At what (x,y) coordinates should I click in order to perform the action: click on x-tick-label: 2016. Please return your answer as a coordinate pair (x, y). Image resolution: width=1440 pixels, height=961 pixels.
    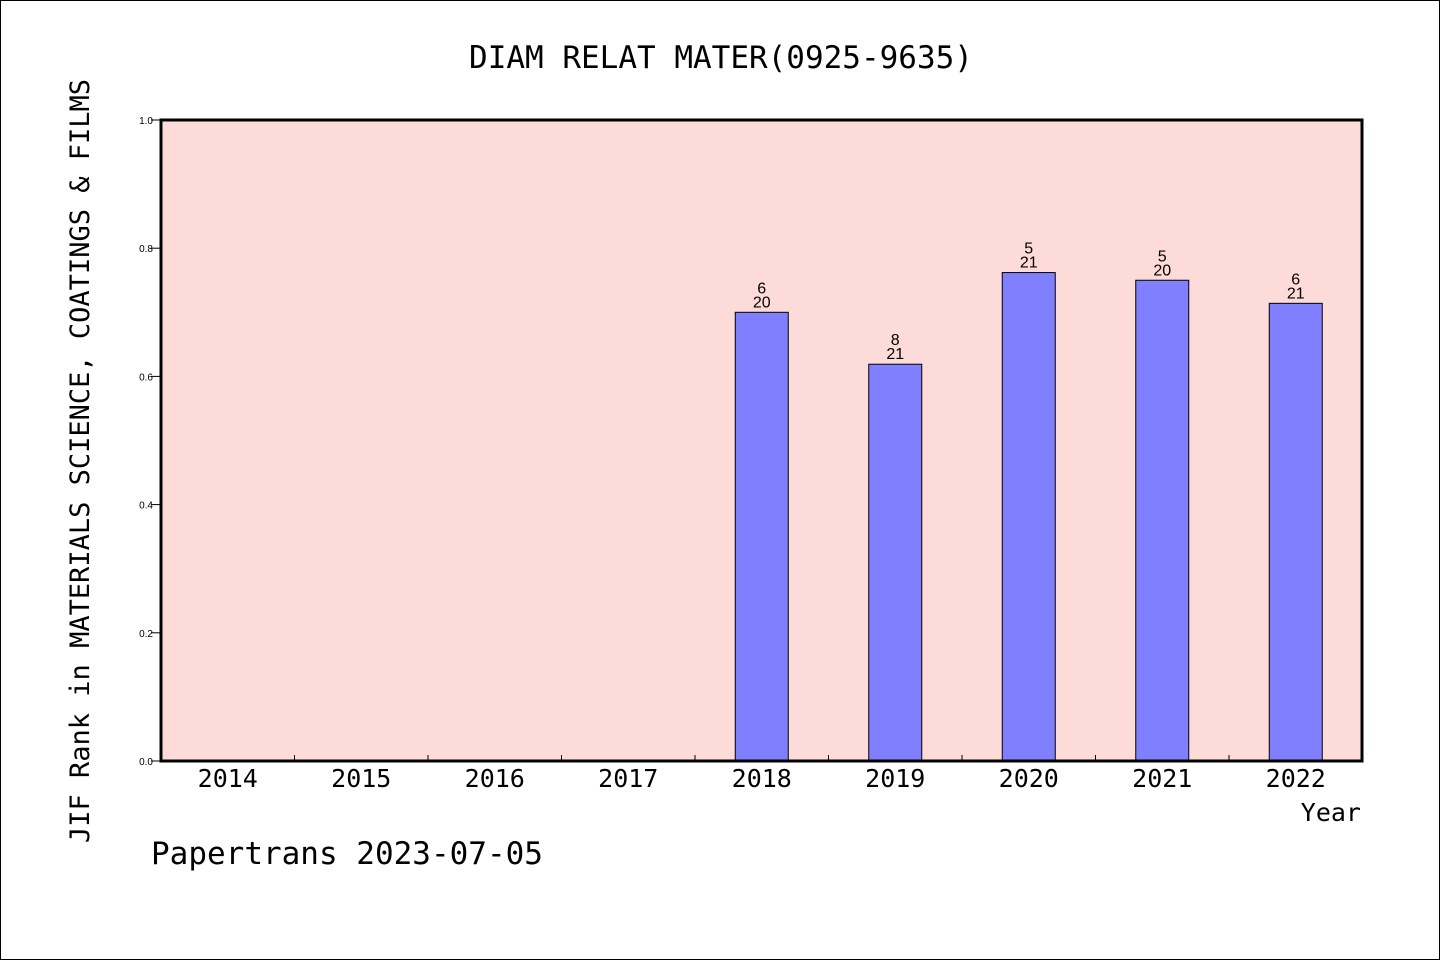
    Looking at the image, I should click on (495, 778).